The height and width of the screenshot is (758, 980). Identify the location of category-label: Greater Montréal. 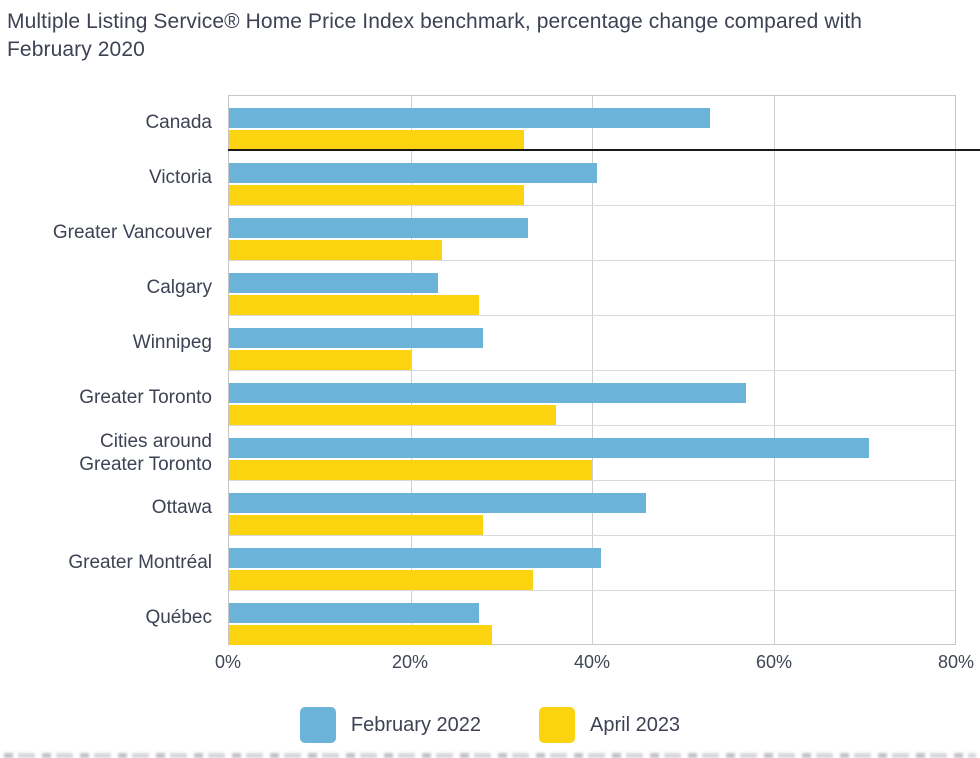
(140, 562).